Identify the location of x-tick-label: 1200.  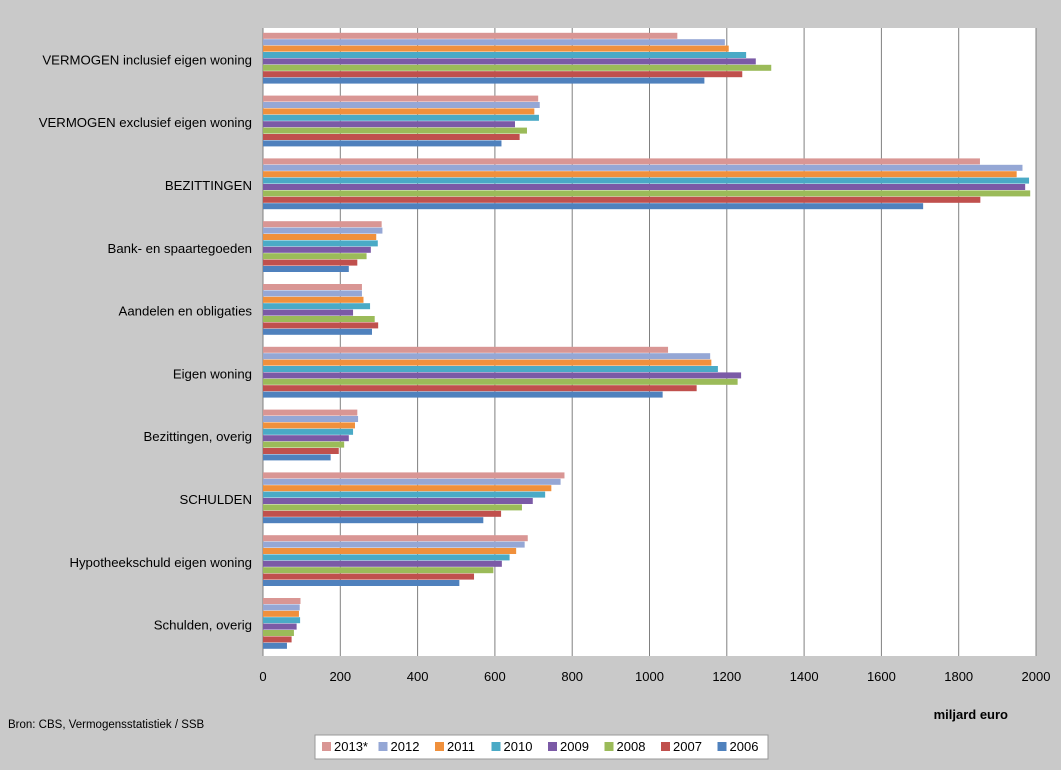
(726, 676).